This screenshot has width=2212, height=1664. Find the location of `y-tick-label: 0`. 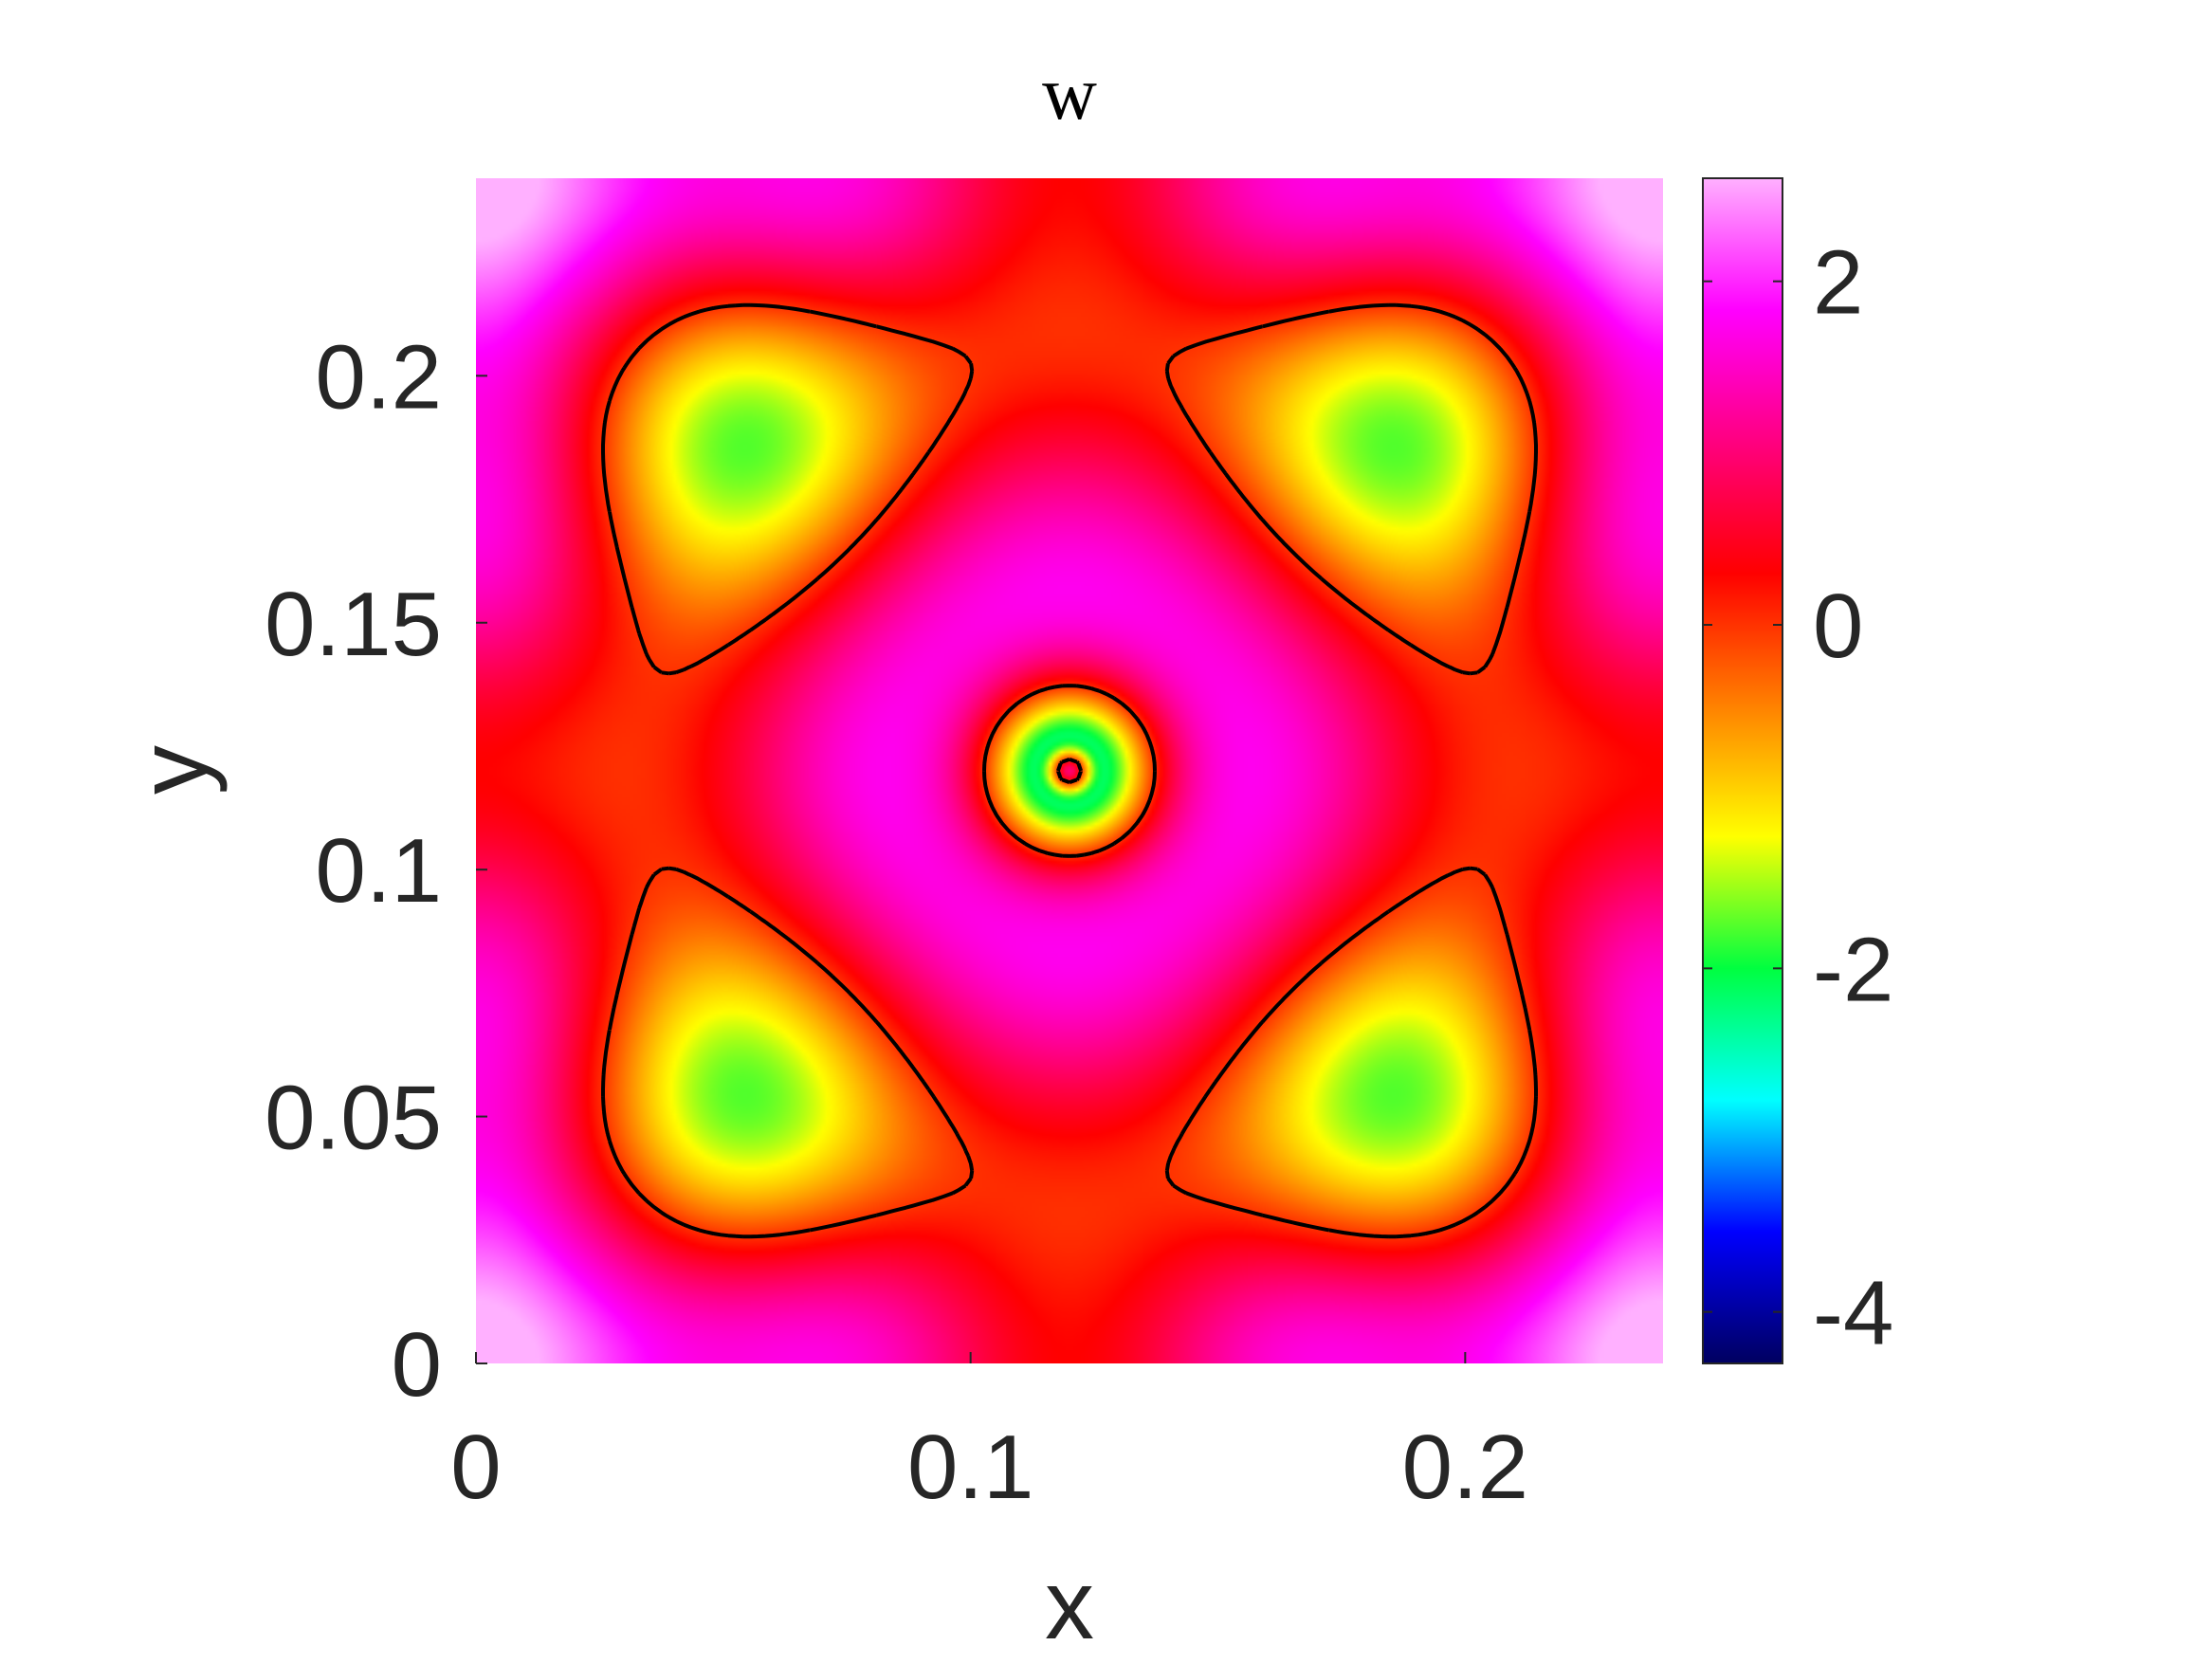

y-tick-label: 0 is located at coordinates (417, 1365).